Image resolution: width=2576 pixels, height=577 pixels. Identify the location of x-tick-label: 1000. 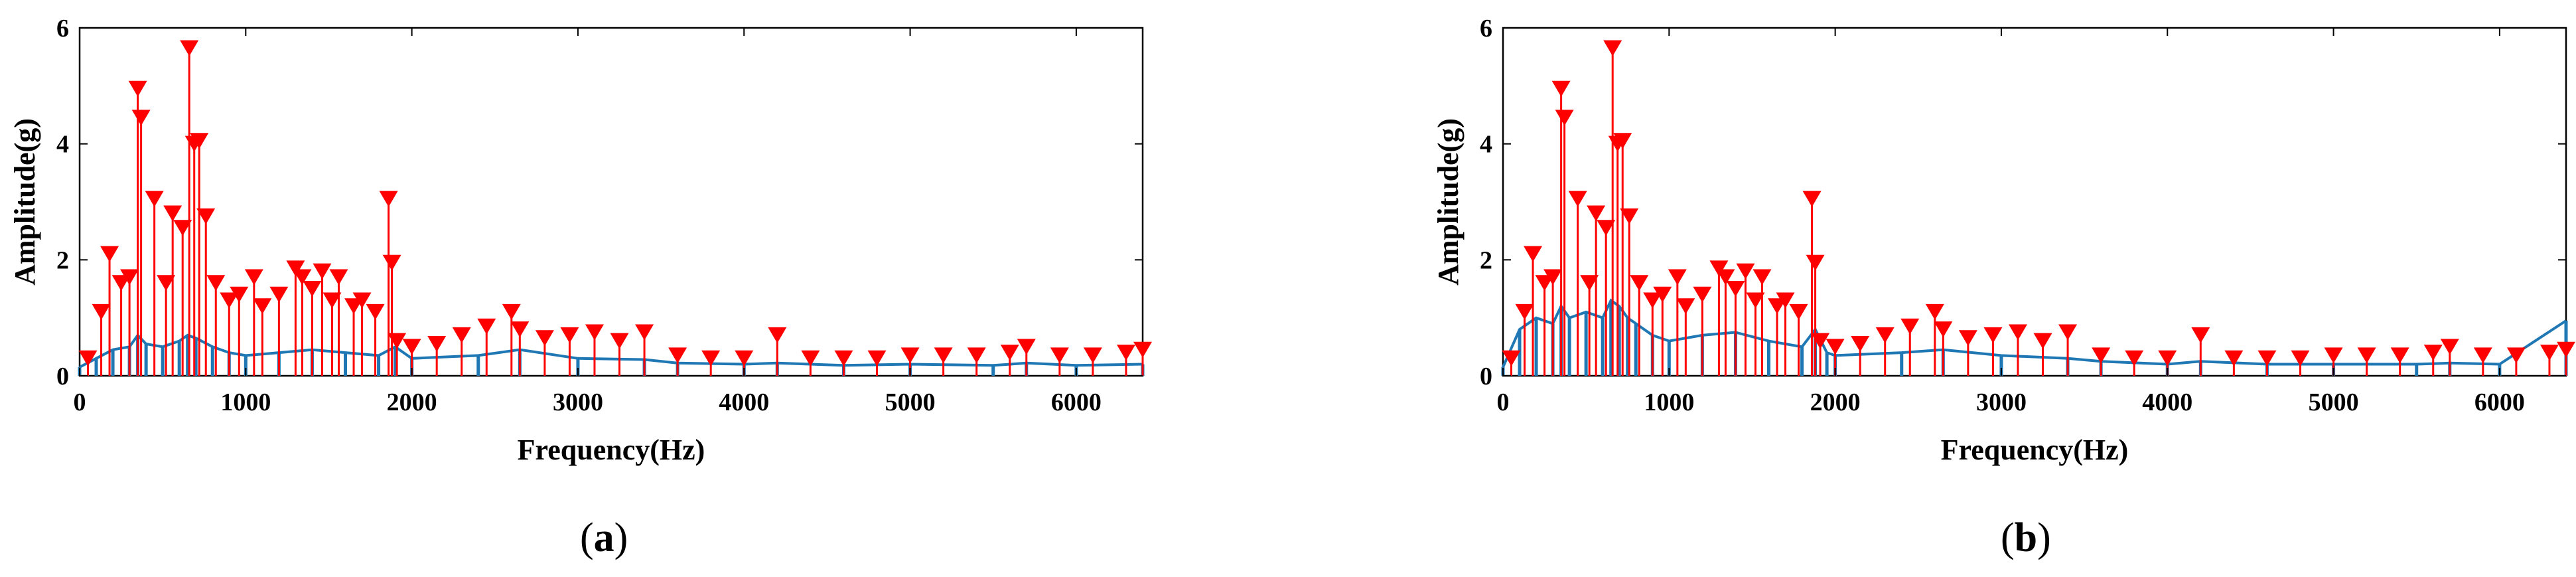
(246, 402).